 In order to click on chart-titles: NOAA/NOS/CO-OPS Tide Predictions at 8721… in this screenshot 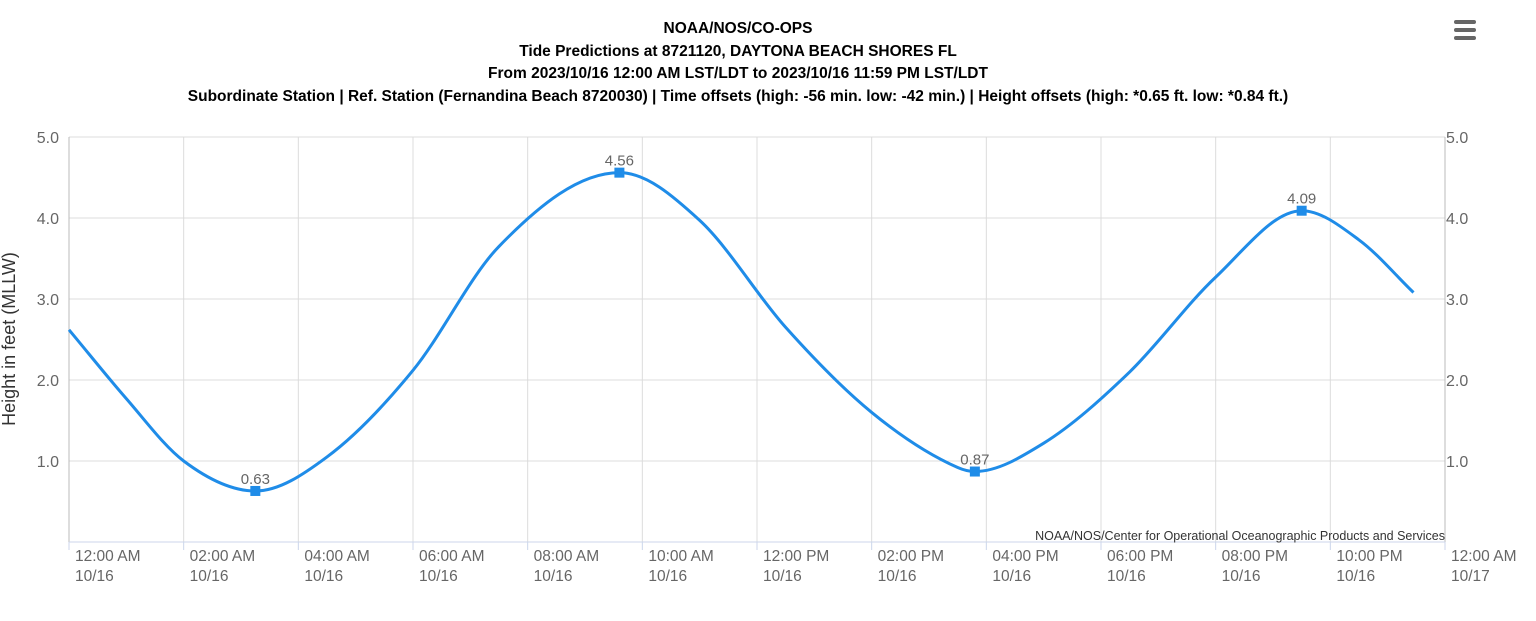, I will do `click(738, 63)`.